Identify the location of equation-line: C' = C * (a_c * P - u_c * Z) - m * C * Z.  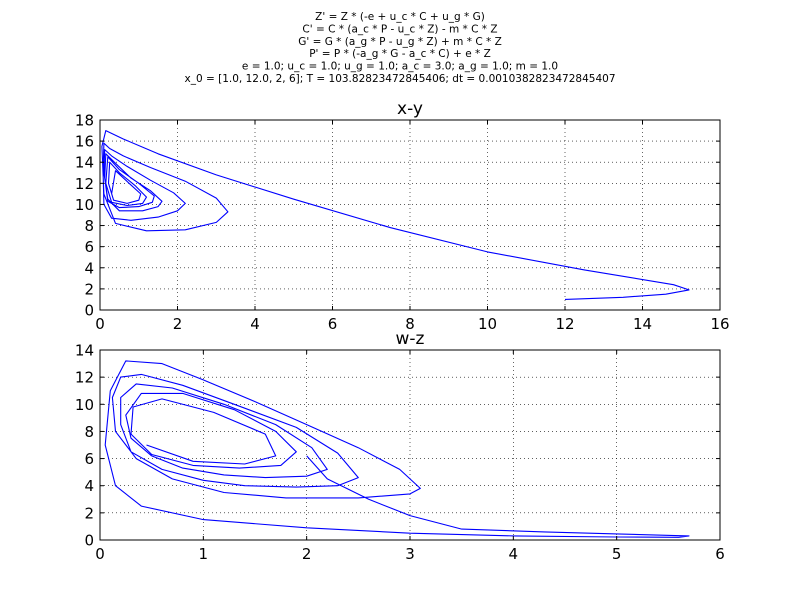
(399, 29).